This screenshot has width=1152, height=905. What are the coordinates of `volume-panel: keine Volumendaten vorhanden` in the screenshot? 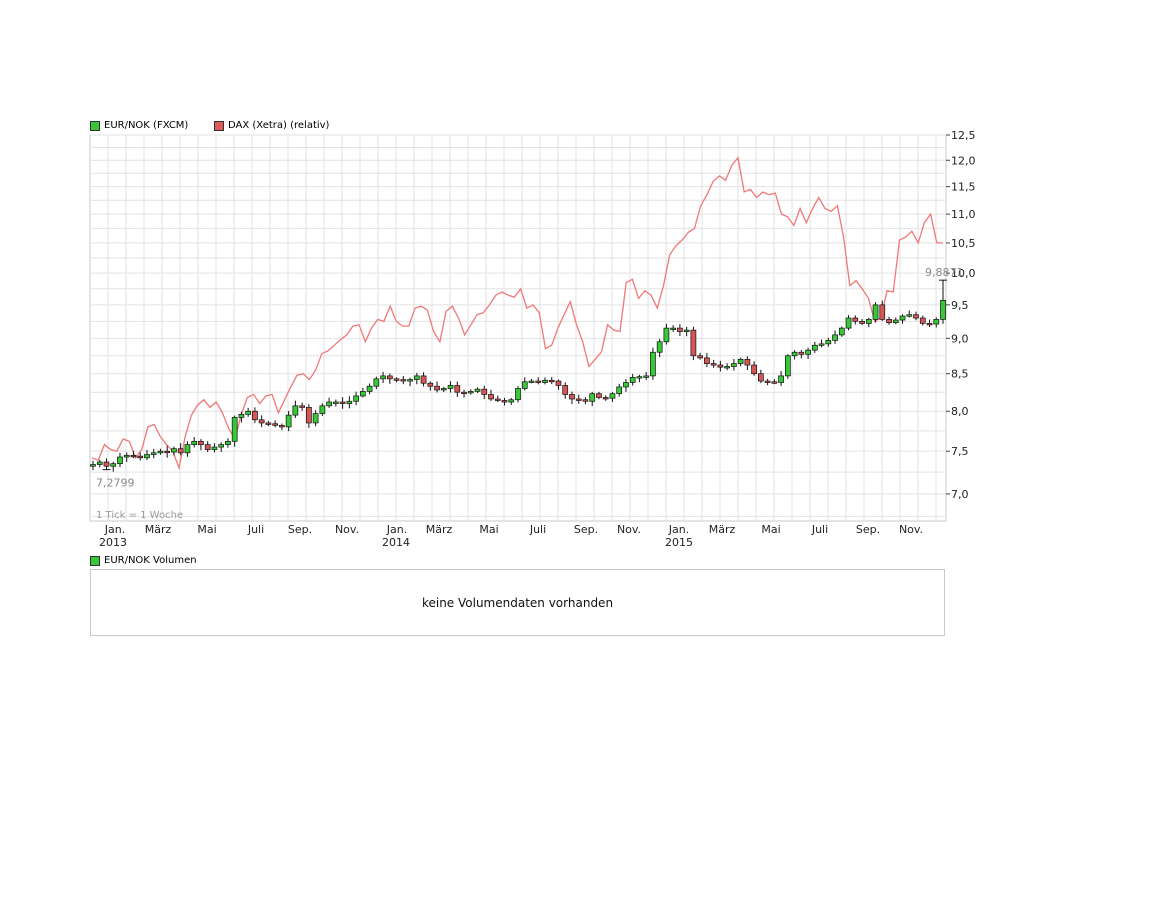 It's located at (517, 602).